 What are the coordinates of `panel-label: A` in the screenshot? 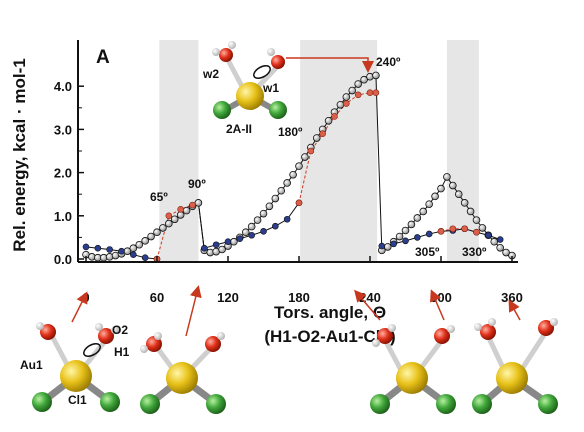 It's located at (103, 57).